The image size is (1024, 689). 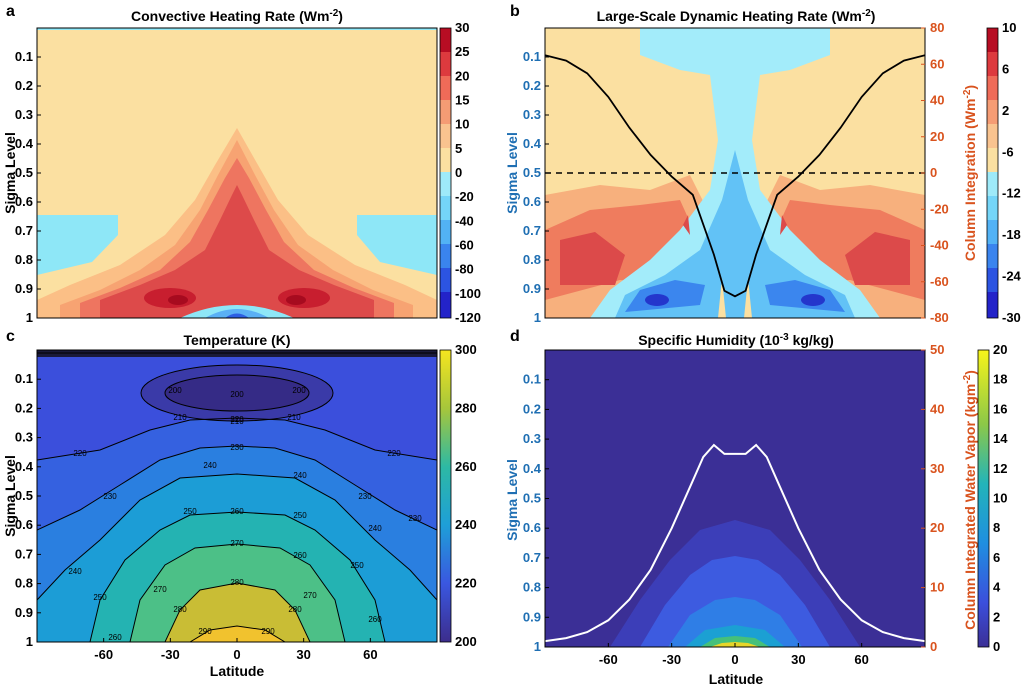 What do you see at coordinates (939, 208) in the screenshot?
I see `y2tick-label: -20` at bounding box center [939, 208].